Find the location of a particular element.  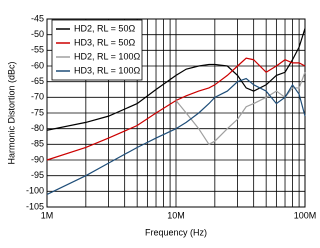

y-tick-label: -80 is located at coordinates (37, 128).